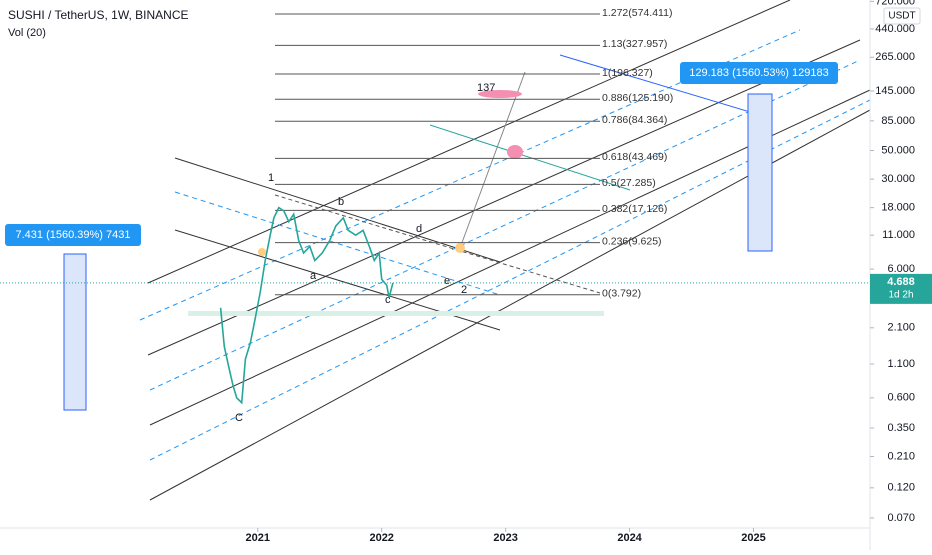  I want to click on annotation: c, so click(388, 300).